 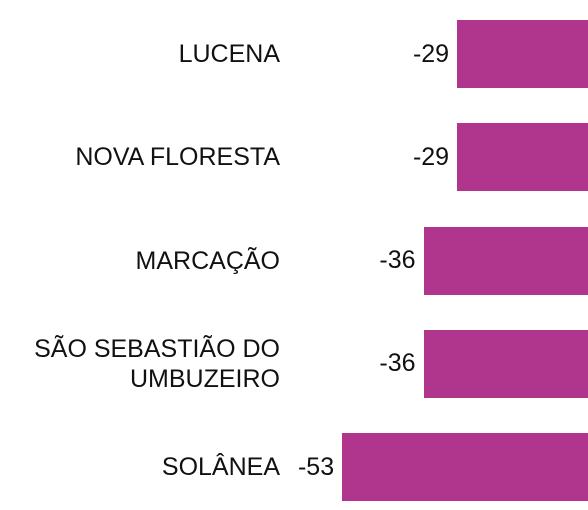 What do you see at coordinates (177, 157) in the screenshot?
I see `category-label: NOVA FLORESTA` at bounding box center [177, 157].